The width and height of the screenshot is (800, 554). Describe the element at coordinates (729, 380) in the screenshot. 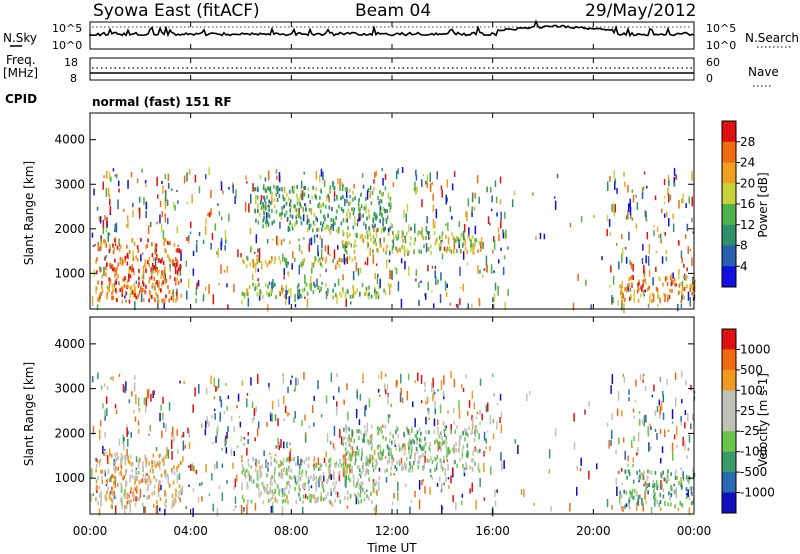

I see `colorbar-segment` at that location.